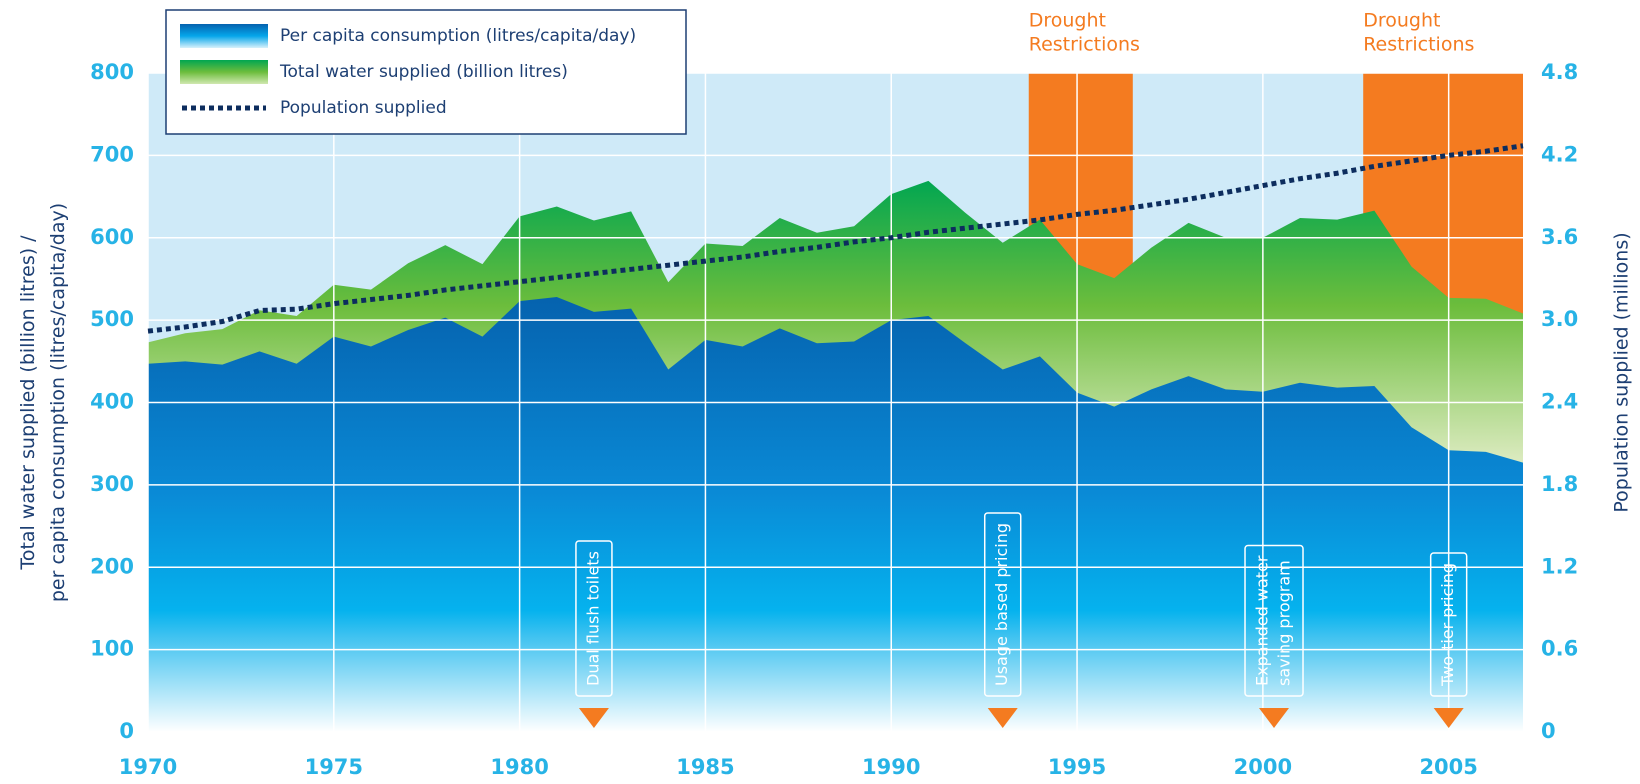  What do you see at coordinates (1448, 767) in the screenshot?
I see `x-tick-label: 2005` at bounding box center [1448, 767].